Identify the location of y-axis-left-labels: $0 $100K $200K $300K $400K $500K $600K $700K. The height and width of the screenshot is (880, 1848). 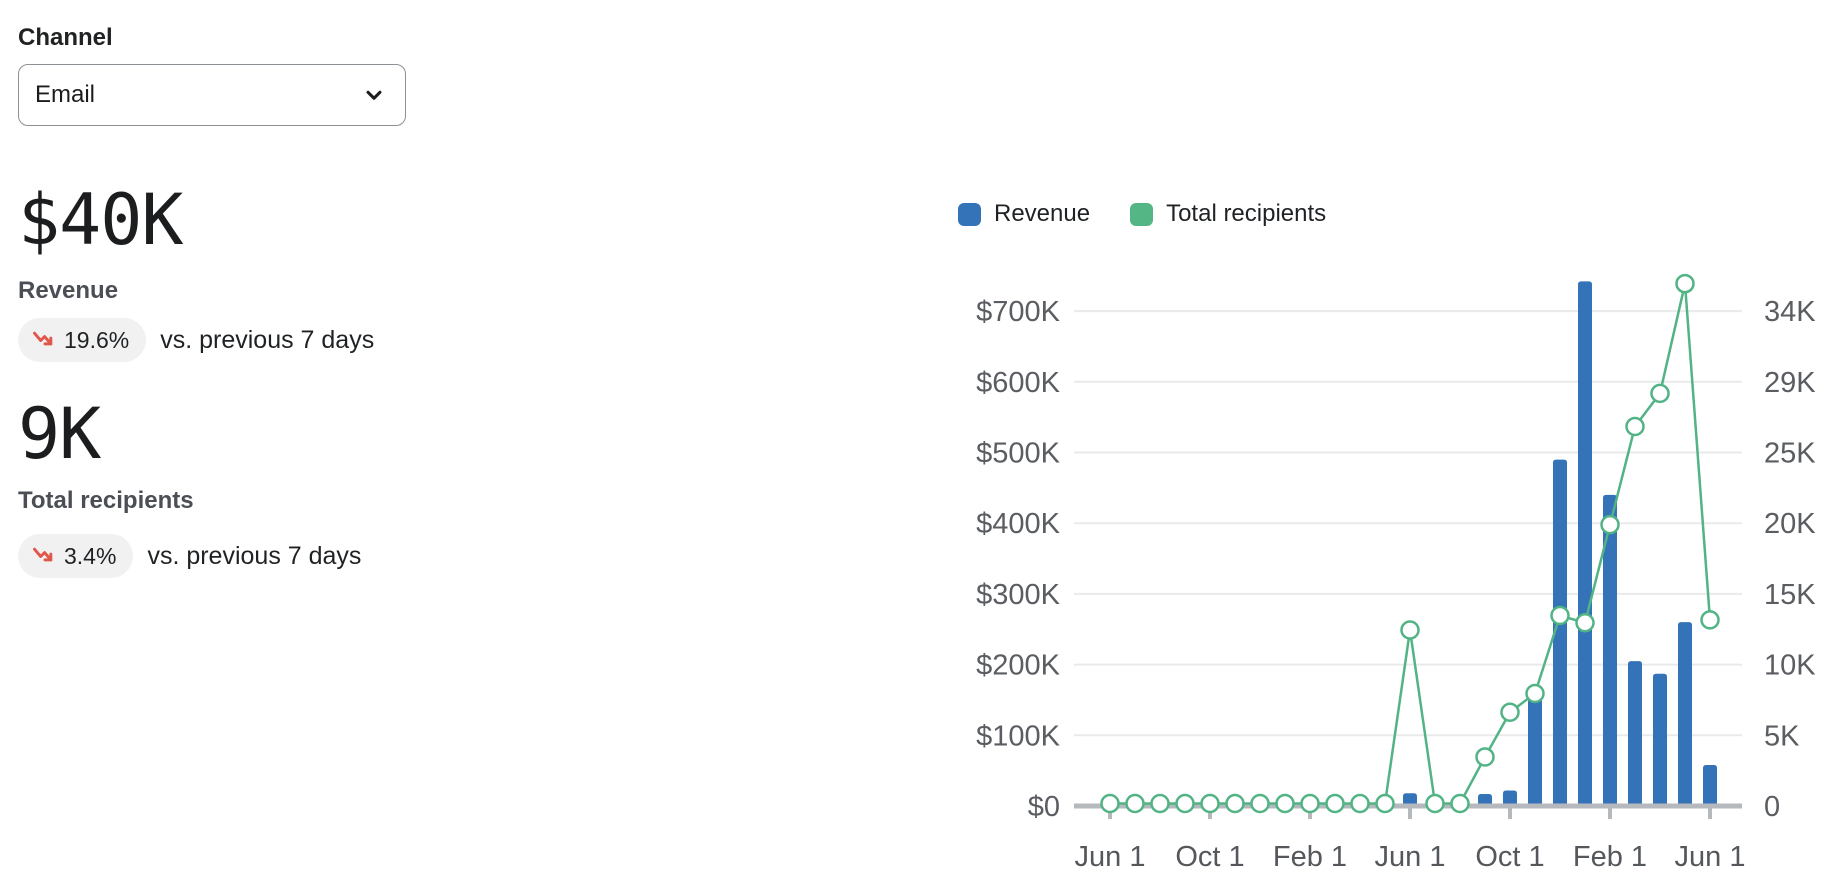
(1018, 559).